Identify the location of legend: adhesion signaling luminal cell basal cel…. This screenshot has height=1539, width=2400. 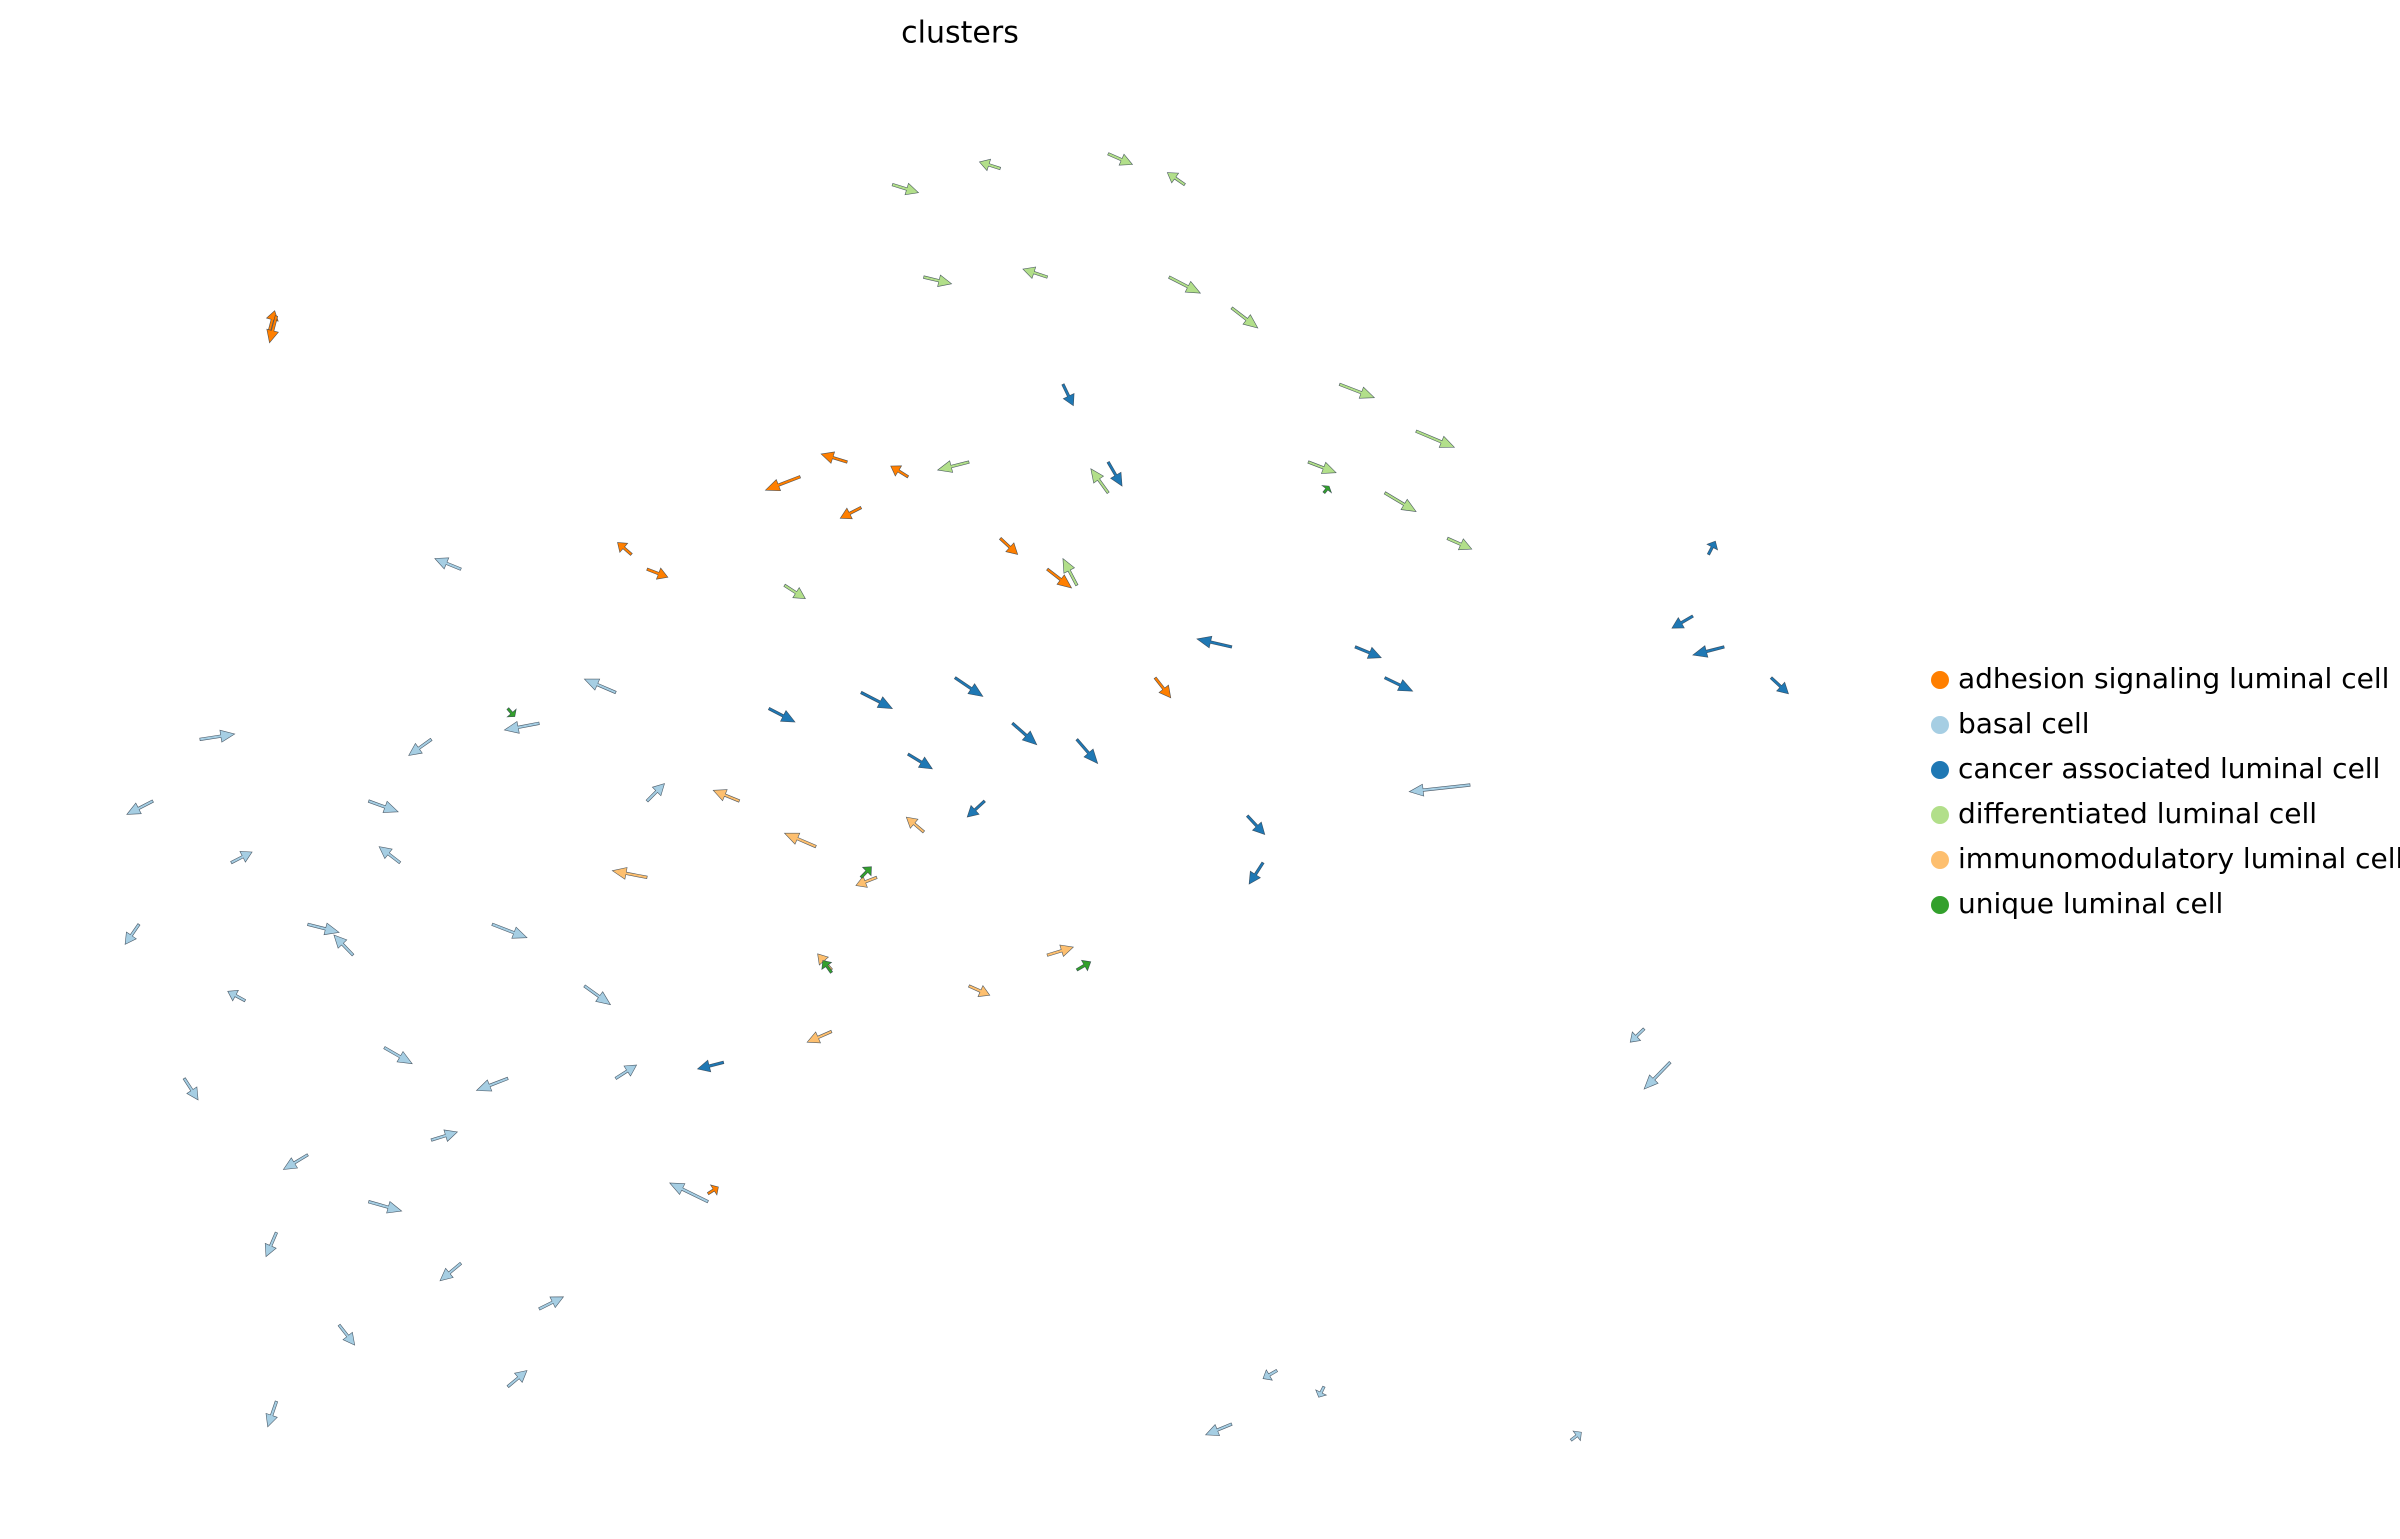
(2165, 791).